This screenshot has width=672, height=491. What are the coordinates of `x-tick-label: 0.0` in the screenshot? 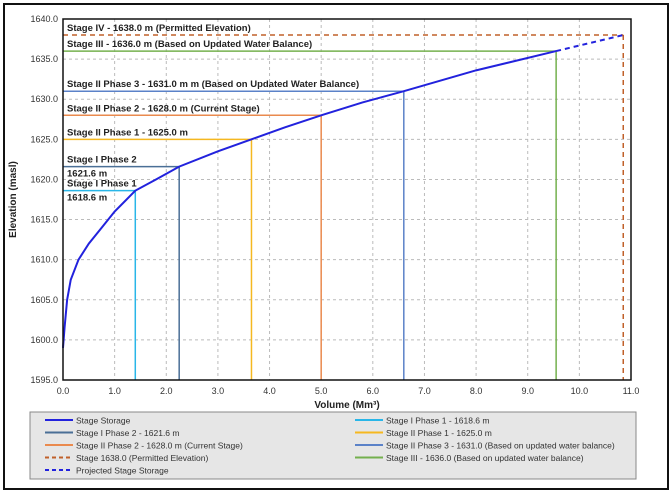 It's located at (63, 391).